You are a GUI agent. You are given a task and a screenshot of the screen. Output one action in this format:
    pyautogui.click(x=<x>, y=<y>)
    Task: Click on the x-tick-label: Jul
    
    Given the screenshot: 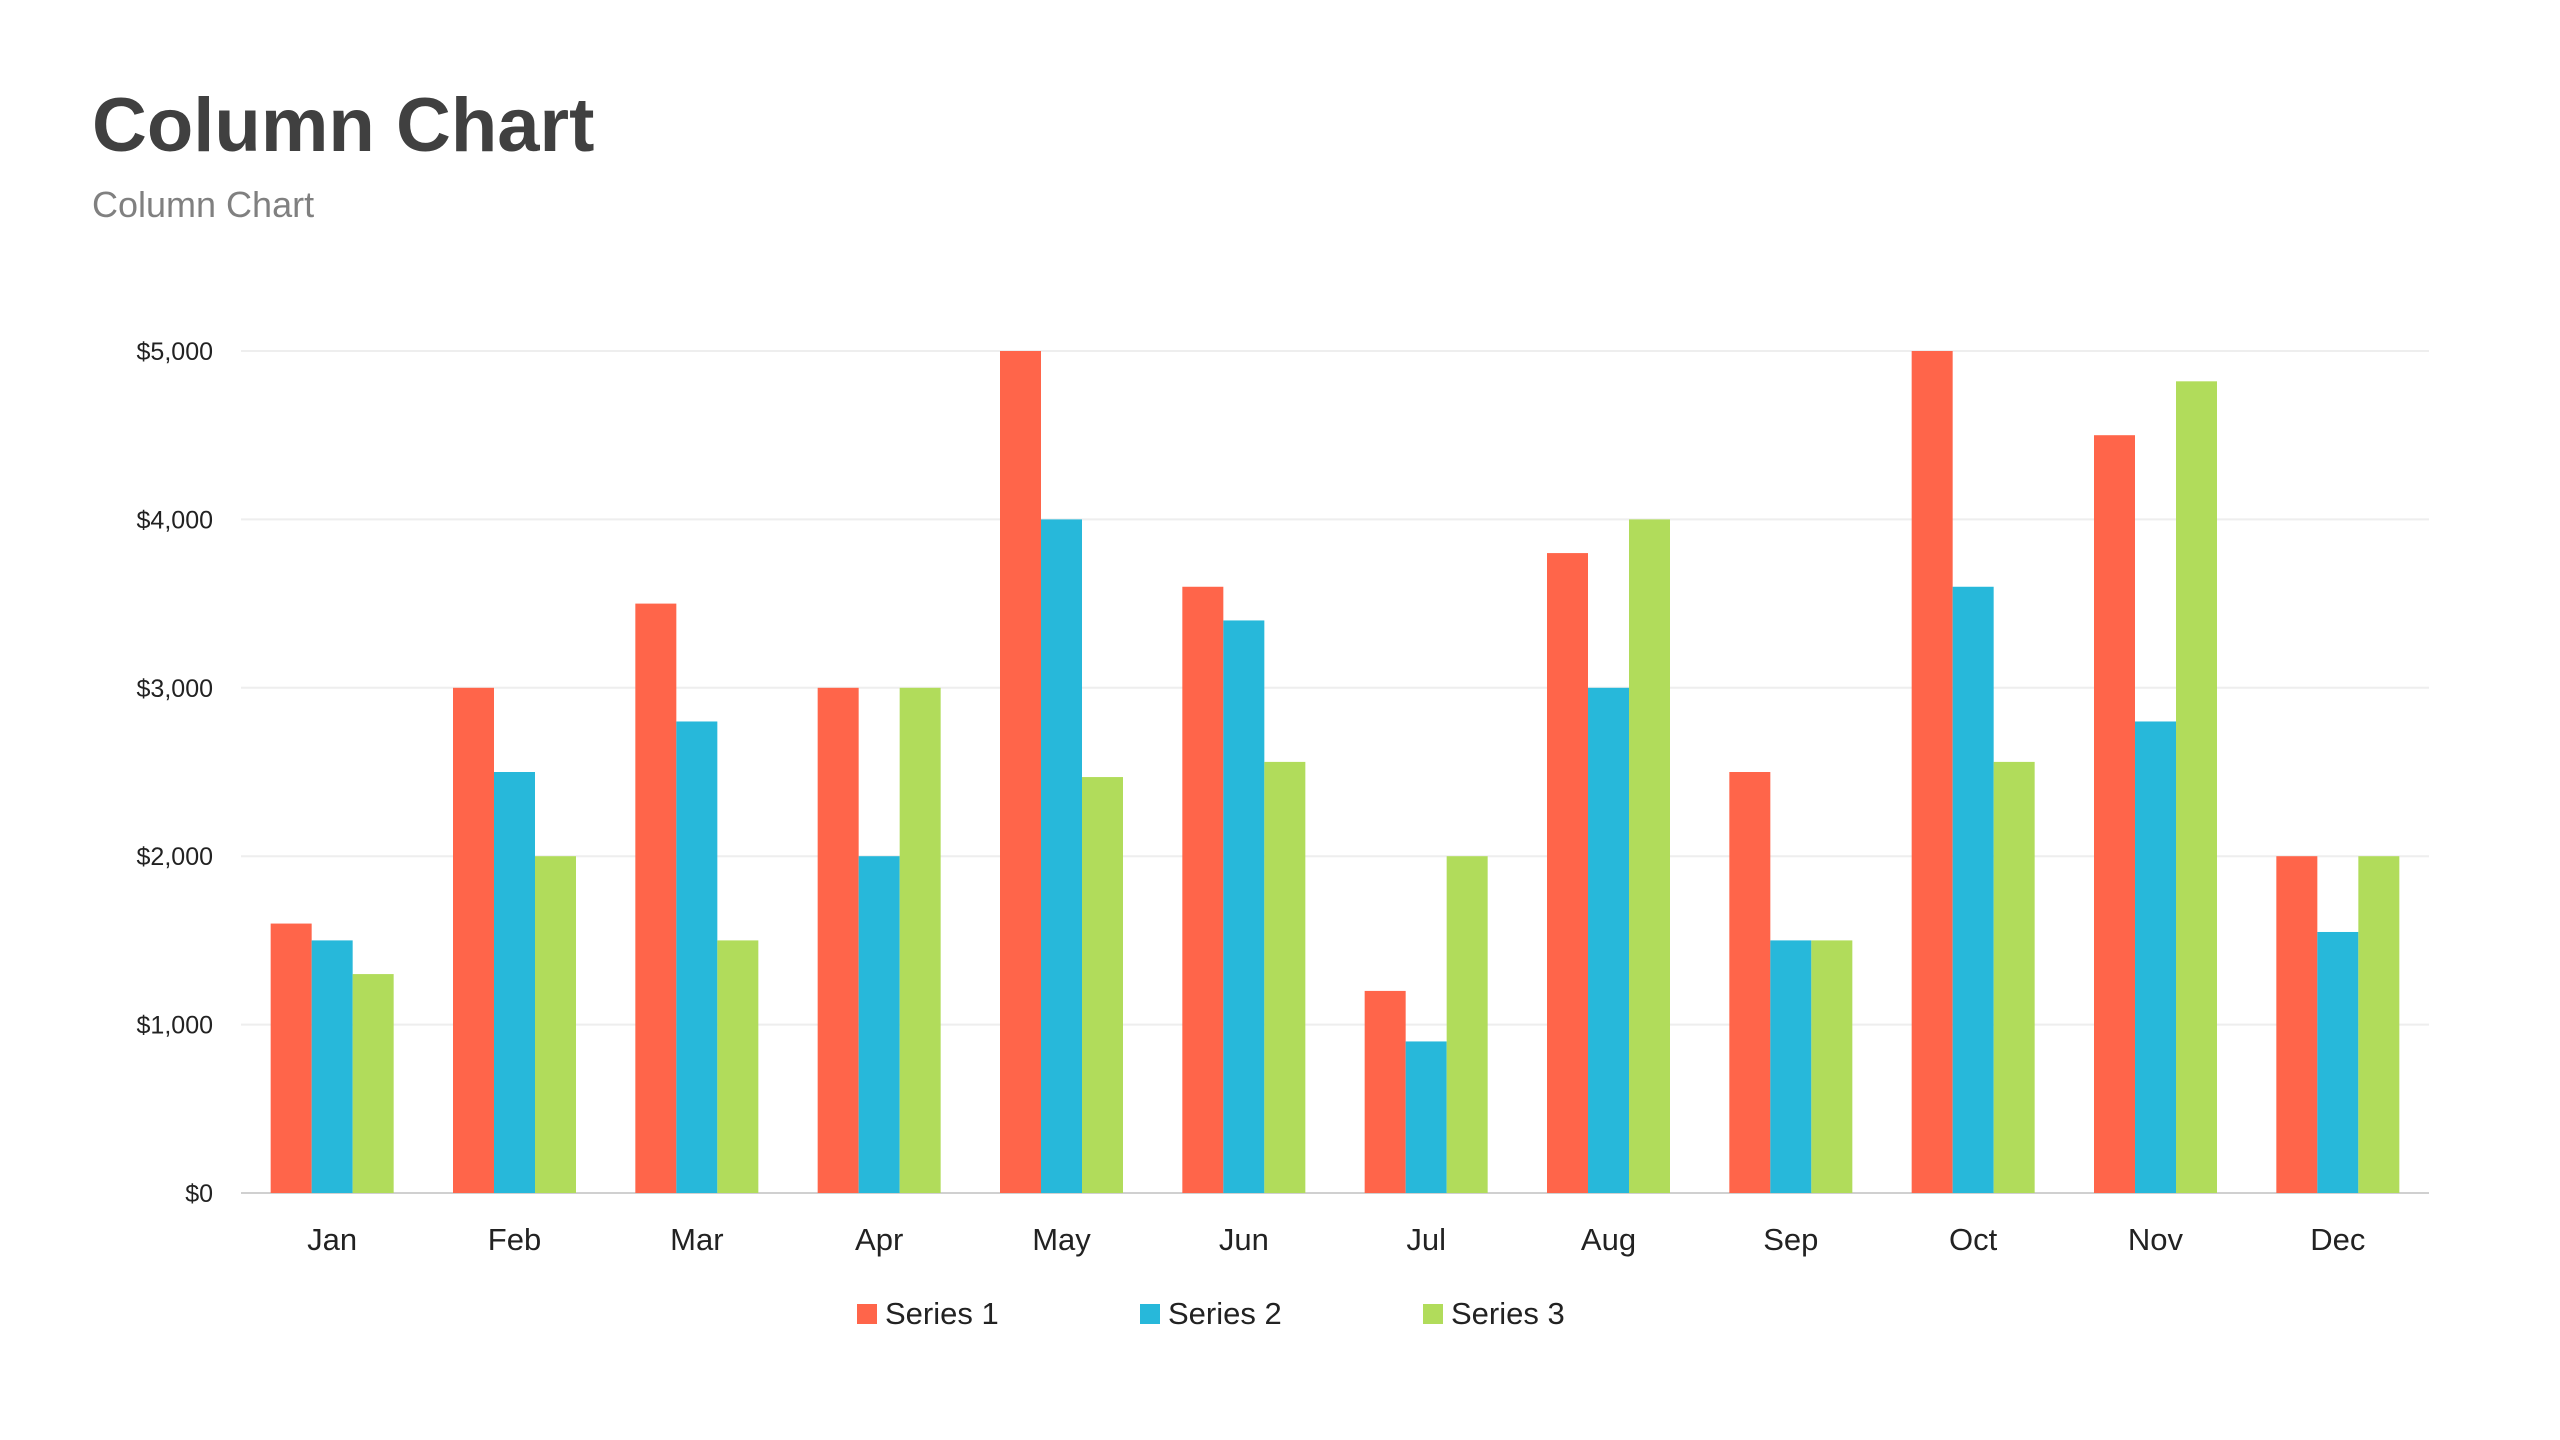 What is the action you would take?
    pyautogui.click(x=1426, y=1239)
    